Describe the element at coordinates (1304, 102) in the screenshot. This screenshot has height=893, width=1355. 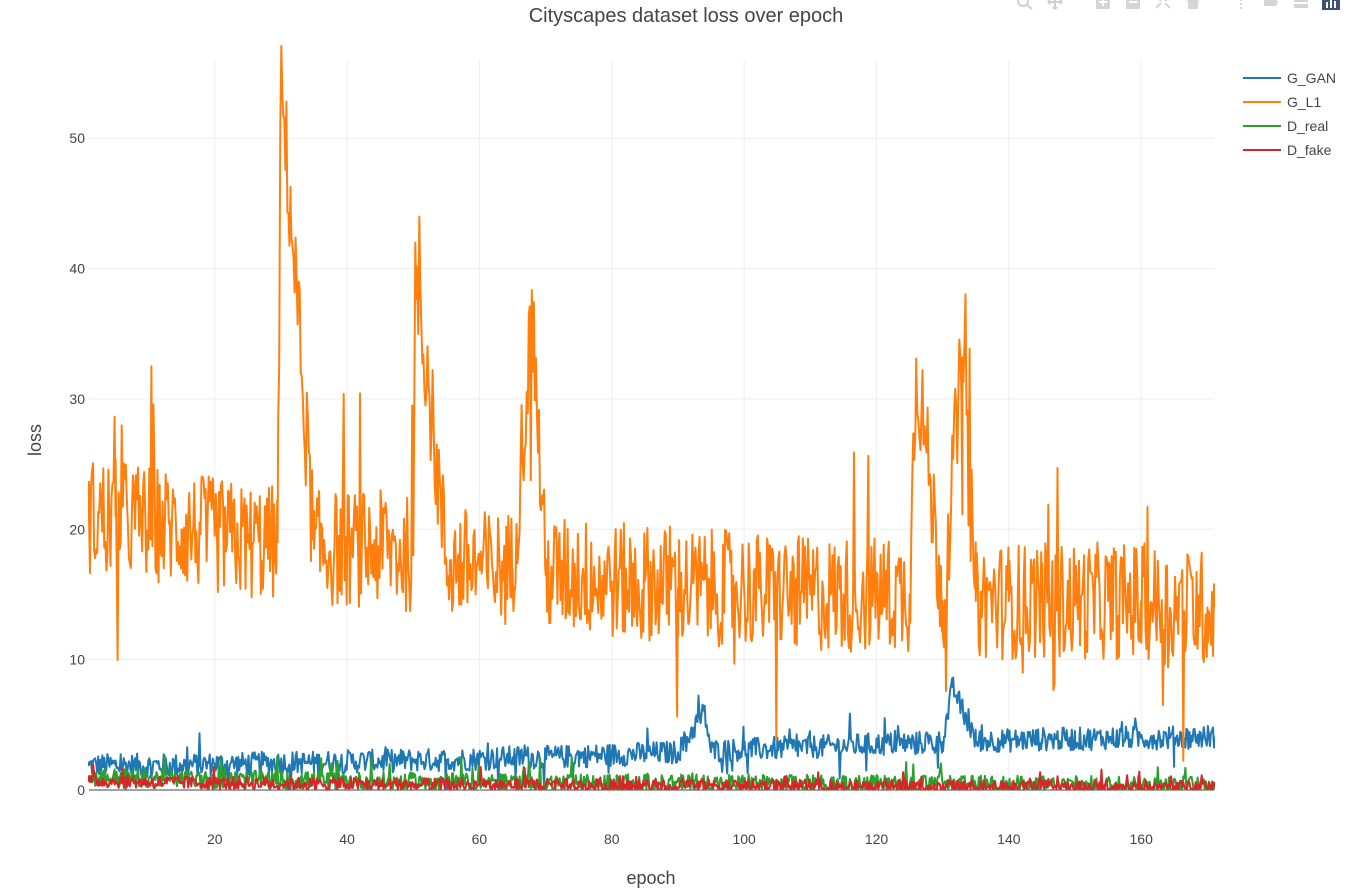
I see `legend-label: G_L1` at that location.